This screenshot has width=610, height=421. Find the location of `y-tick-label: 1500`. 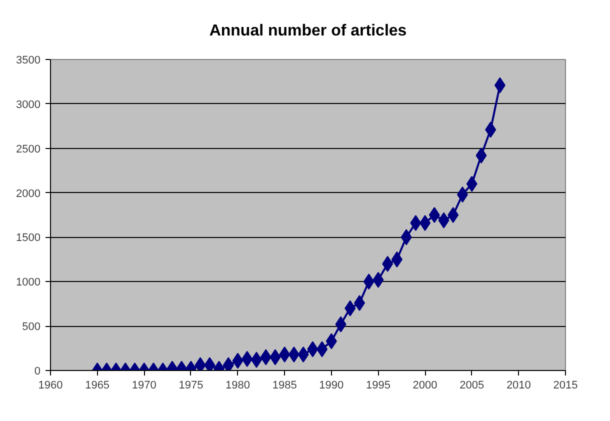

y-tick-label: 1500 is located at coordinates (28, 238).